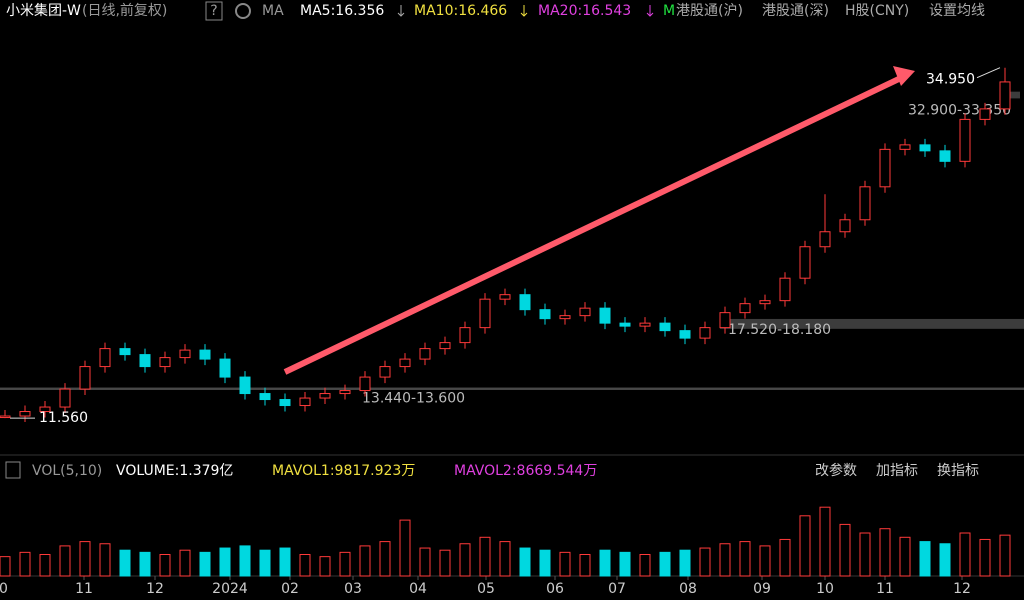 The image size is (1024, 600). Describe the element at coordinates (4, 589) in the screenshot. I see `x-tick-label: 10` at that location.